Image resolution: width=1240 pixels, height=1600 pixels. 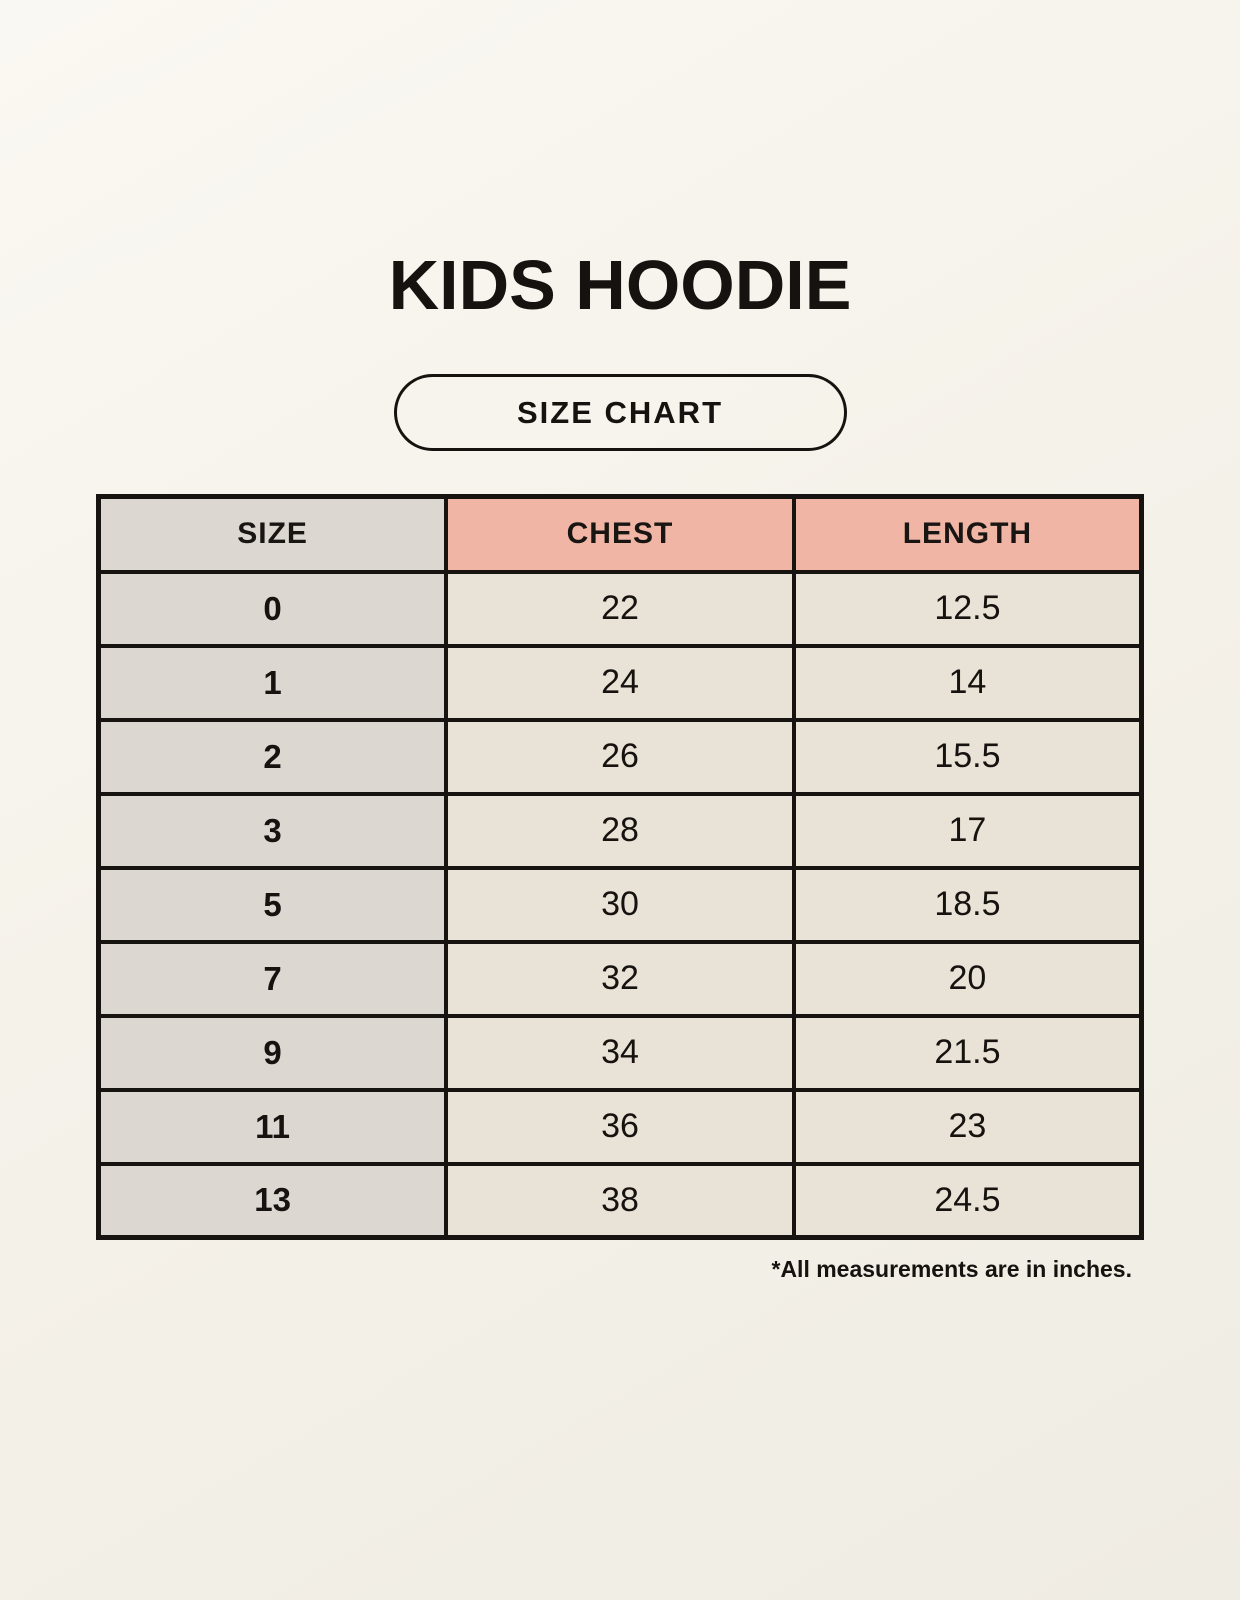 What do you see at coordinates (620, 285) in the screenshot?
I see `page-title: KIDS HOODIE` at bounding box center [620, 285].